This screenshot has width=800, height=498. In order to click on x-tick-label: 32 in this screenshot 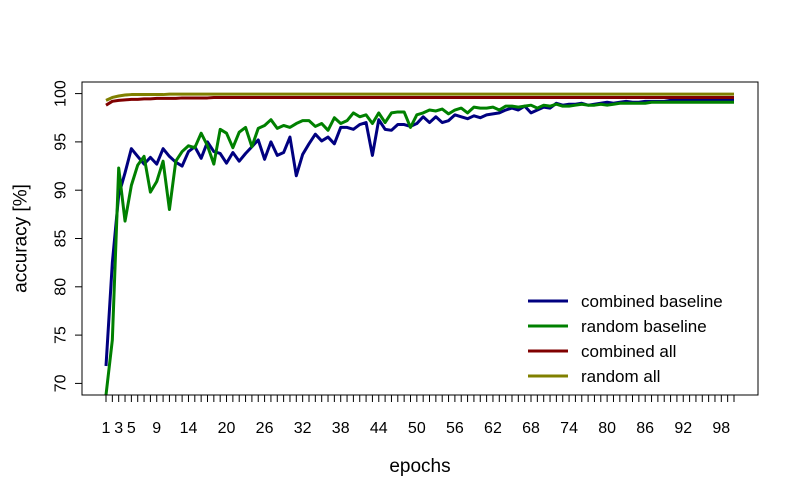, I will do `click(303, 428)`.